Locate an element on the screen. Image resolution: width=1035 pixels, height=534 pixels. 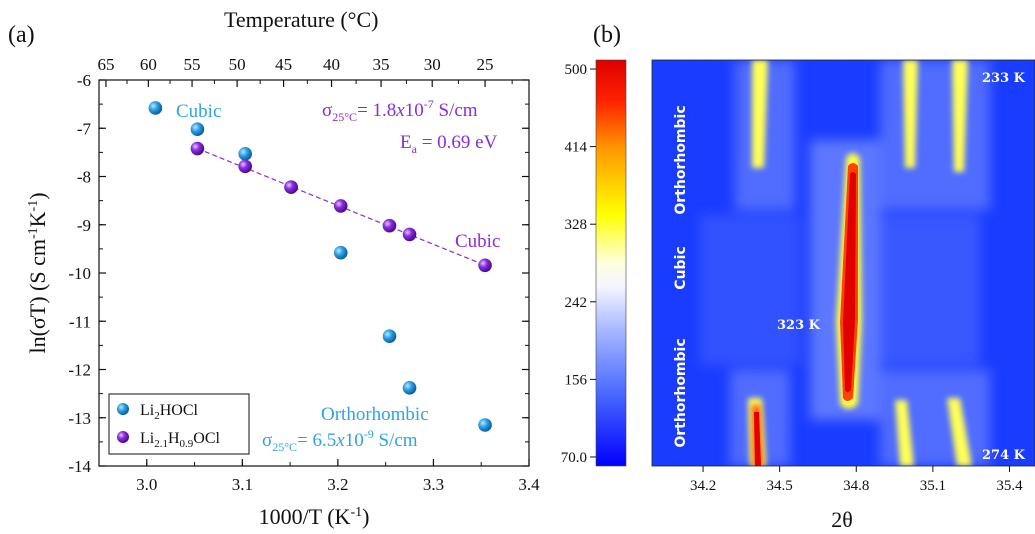
x-tick-label: 3.2 is located at coordinates (337, 484).